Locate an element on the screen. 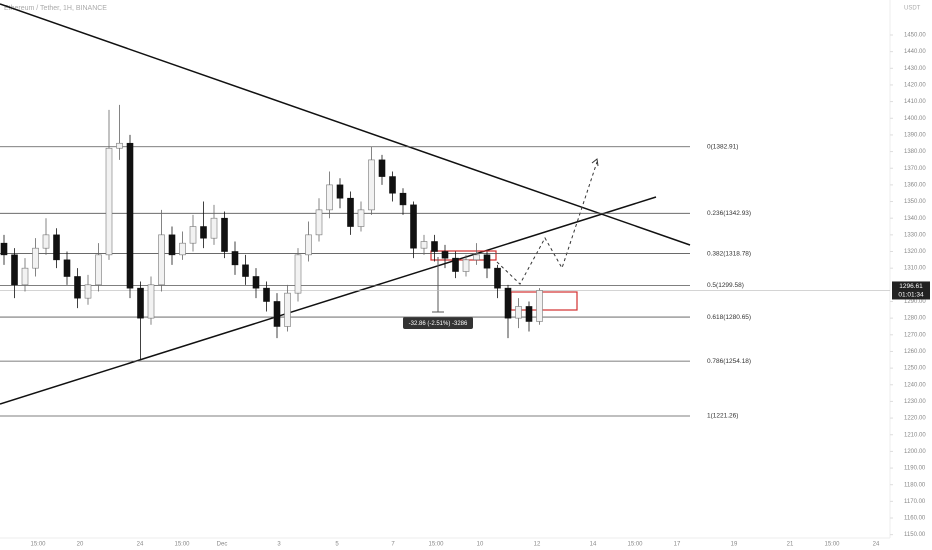 This screenshot has width=932, height=550. y-tick-label: 1190.00 is located at coordinates (915, 469).